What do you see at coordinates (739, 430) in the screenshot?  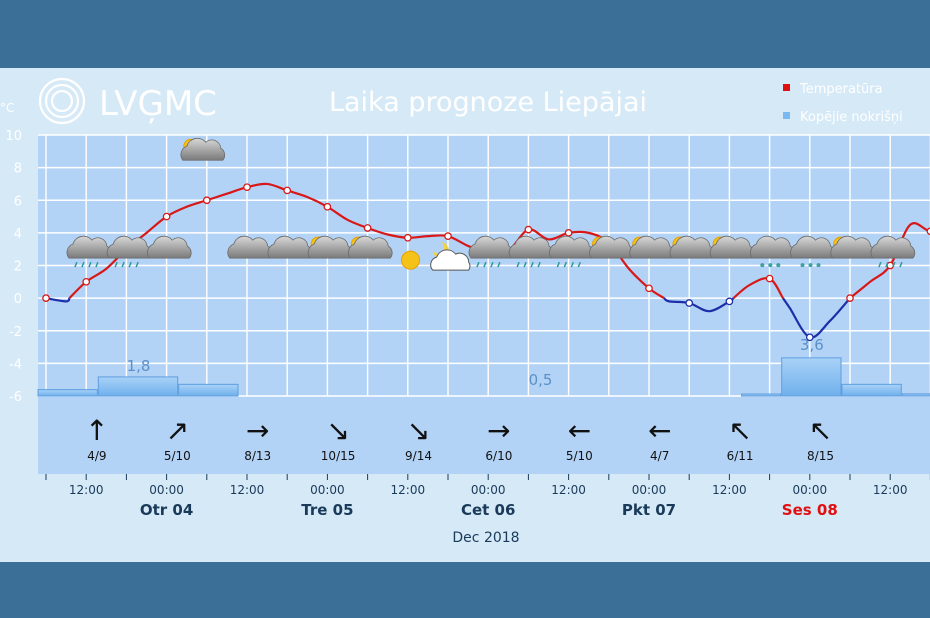 I see `wind-arrow-icon: ↖` at bounding box center [739, 430].